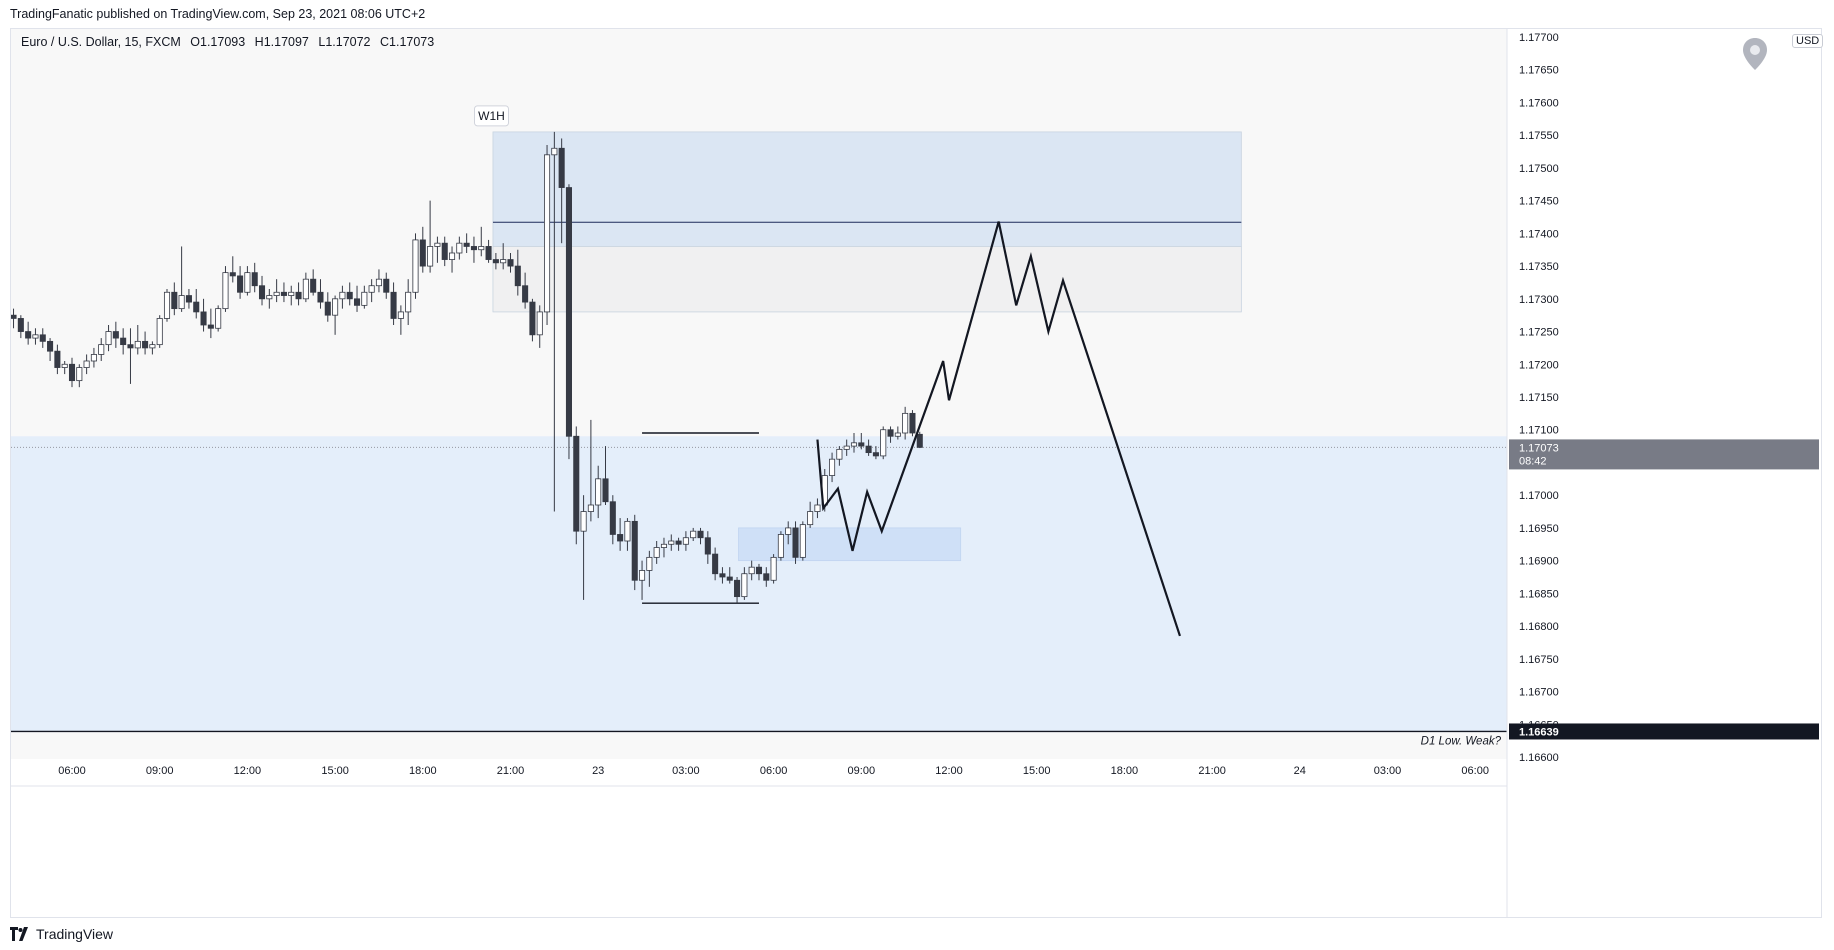 This screenshot has height=950, width=1834. Describe the element at coordinates (1539, 398) in the screenshot. I see `y-tick-label: 1.17150` at that location.